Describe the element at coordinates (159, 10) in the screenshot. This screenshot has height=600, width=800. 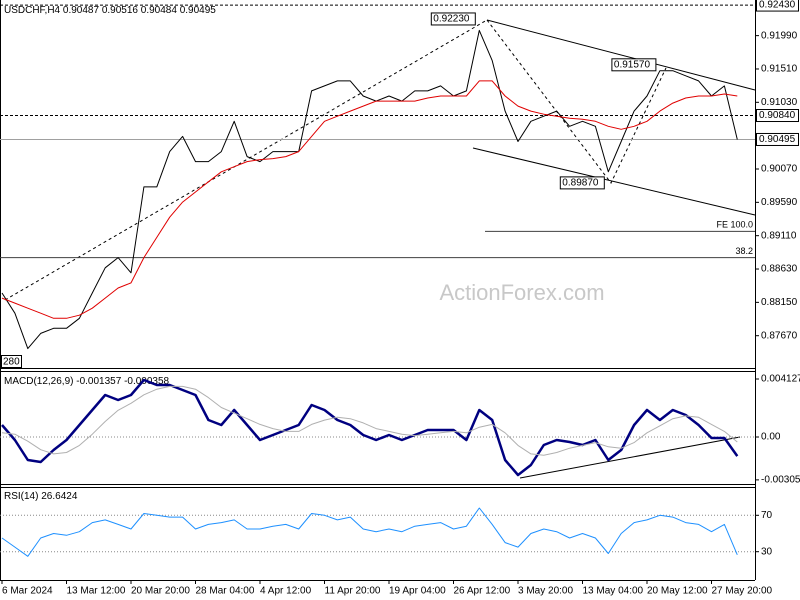
I see `ohlc-value: 0.90484` at that location.